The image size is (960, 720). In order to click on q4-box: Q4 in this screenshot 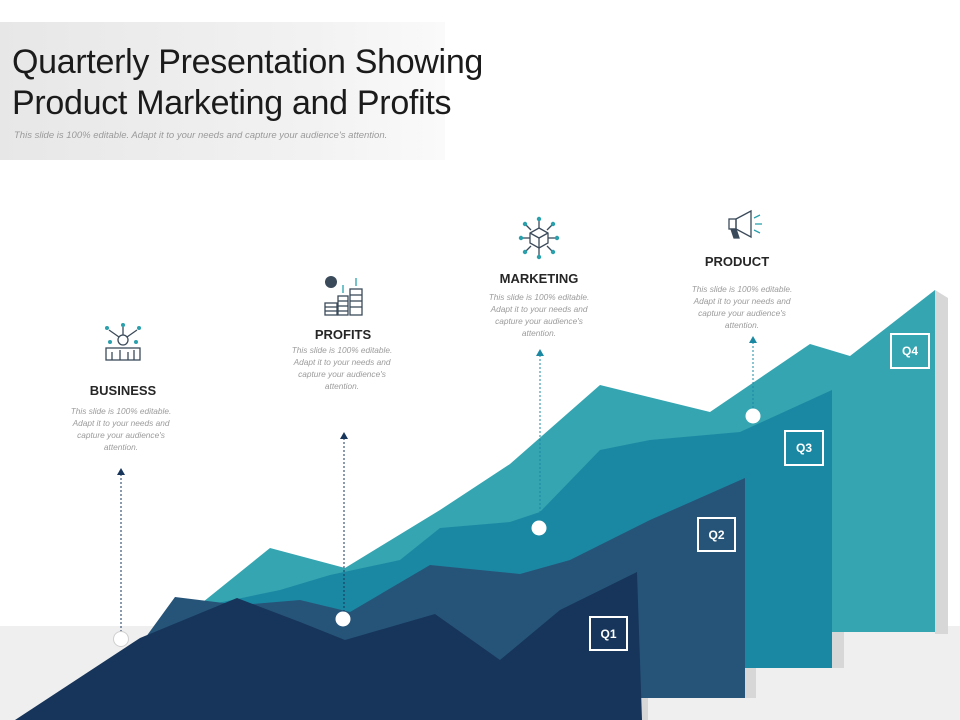, I will do `click(910, 351)`.